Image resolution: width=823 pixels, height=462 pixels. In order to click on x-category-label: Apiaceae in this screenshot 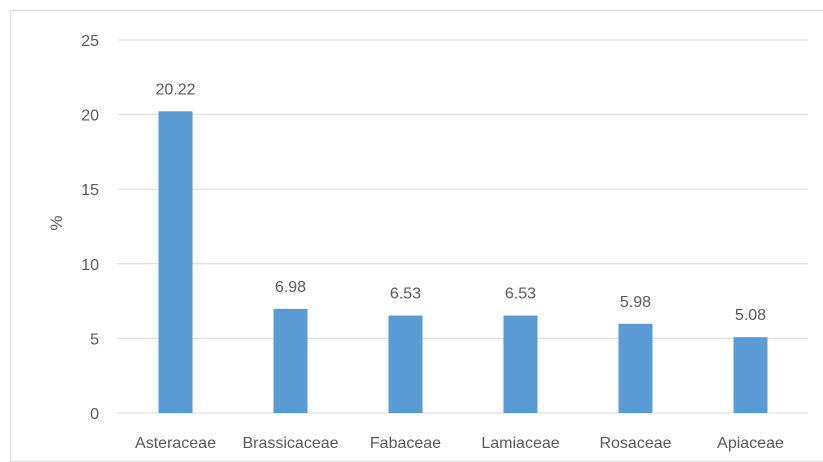, I will do `click(750, 443)`.